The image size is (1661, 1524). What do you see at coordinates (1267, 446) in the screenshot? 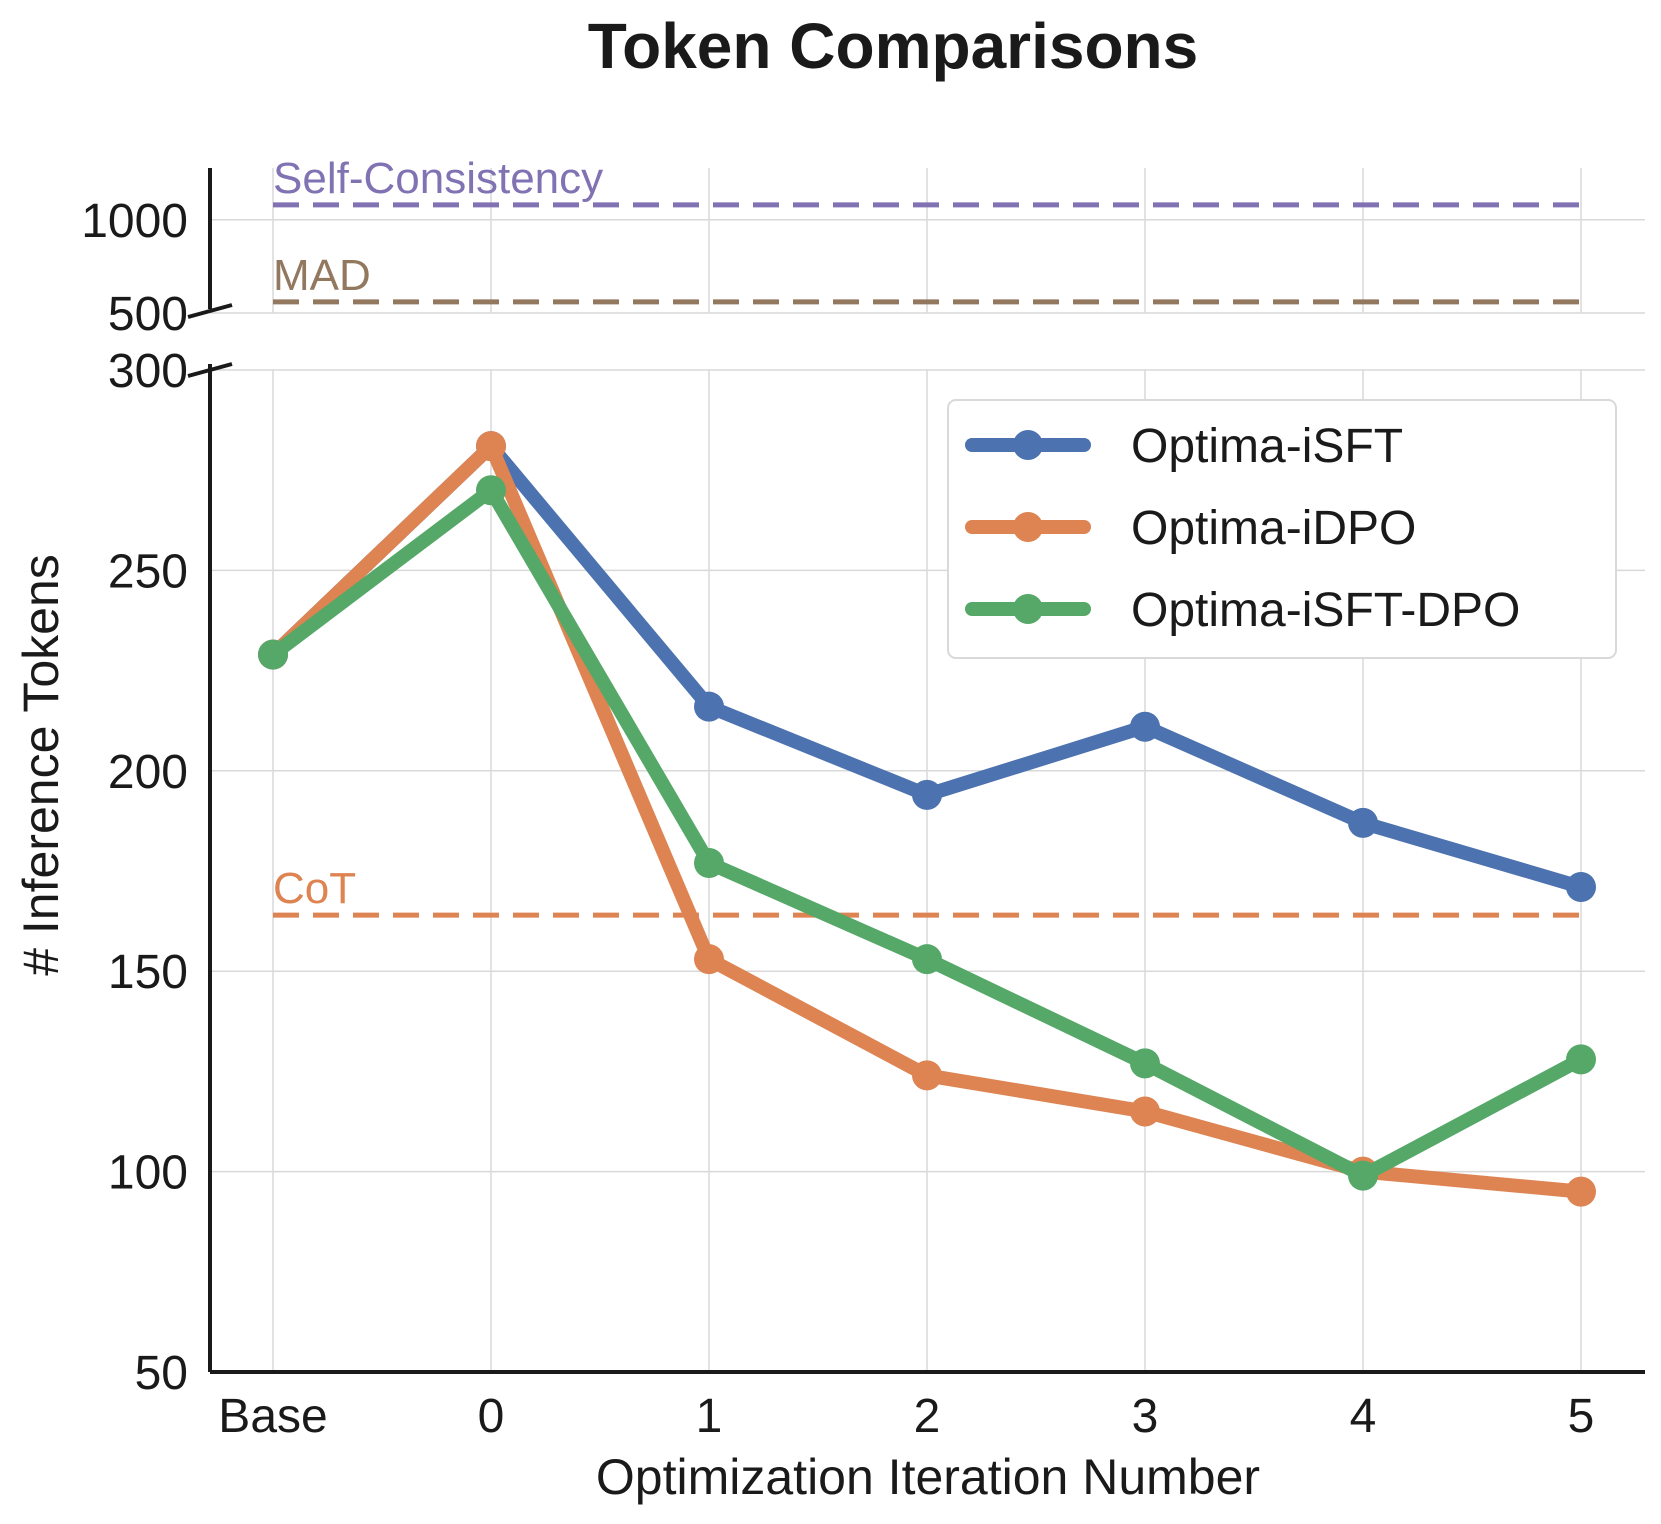
I see `legend-entry-label: Optima-iSFT` at bounding box center [1267, 446].